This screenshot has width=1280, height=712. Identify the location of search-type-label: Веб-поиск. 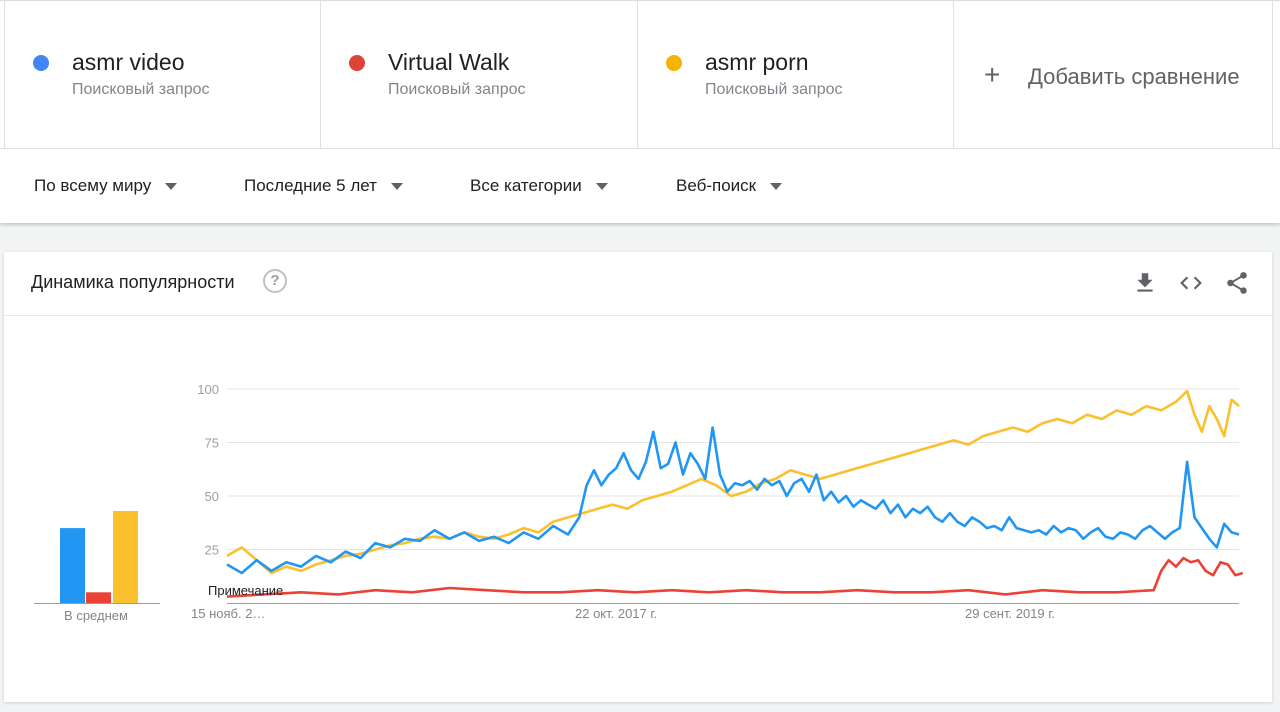
(716, 185).